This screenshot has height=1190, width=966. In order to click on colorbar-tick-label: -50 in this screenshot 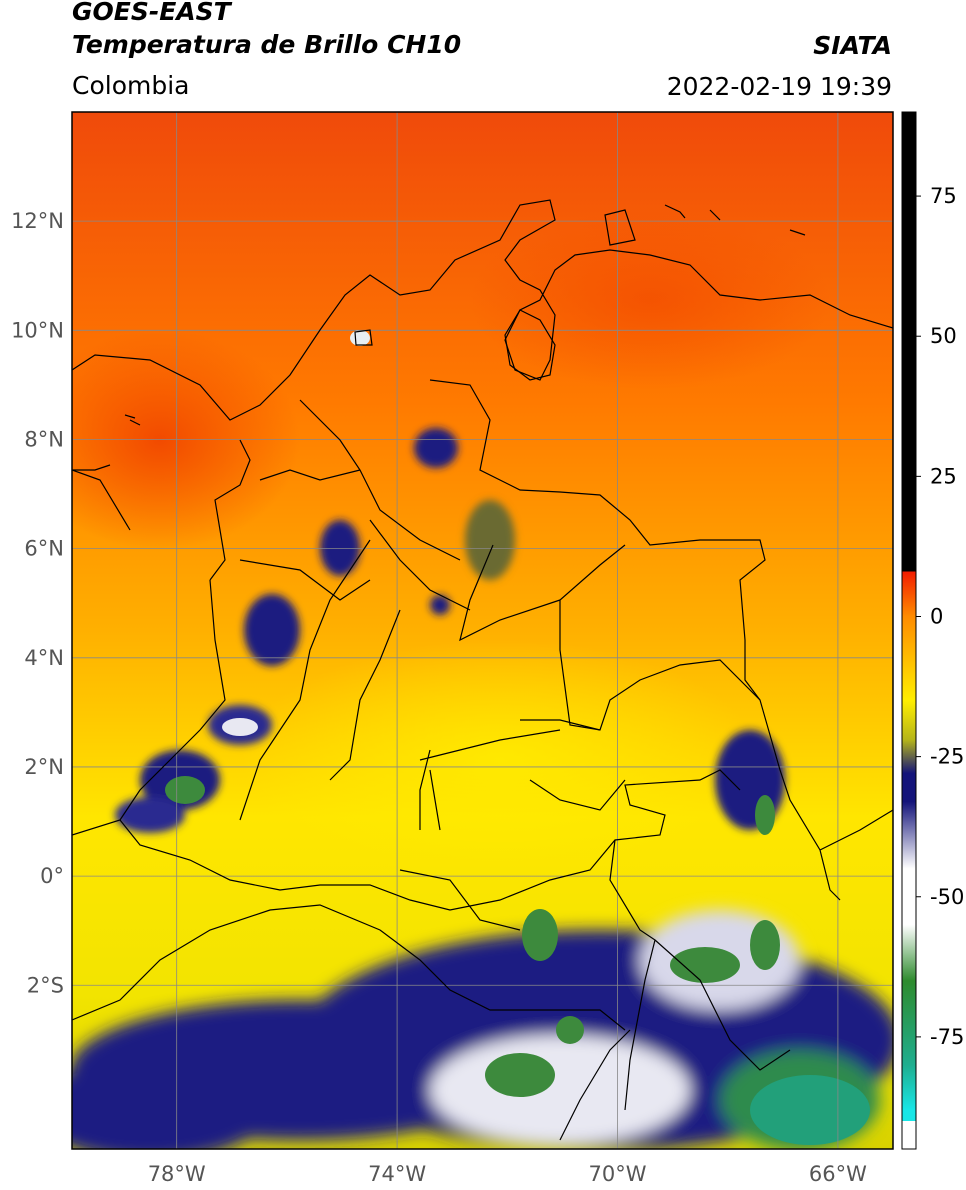, I will do `click(947, 897)`.